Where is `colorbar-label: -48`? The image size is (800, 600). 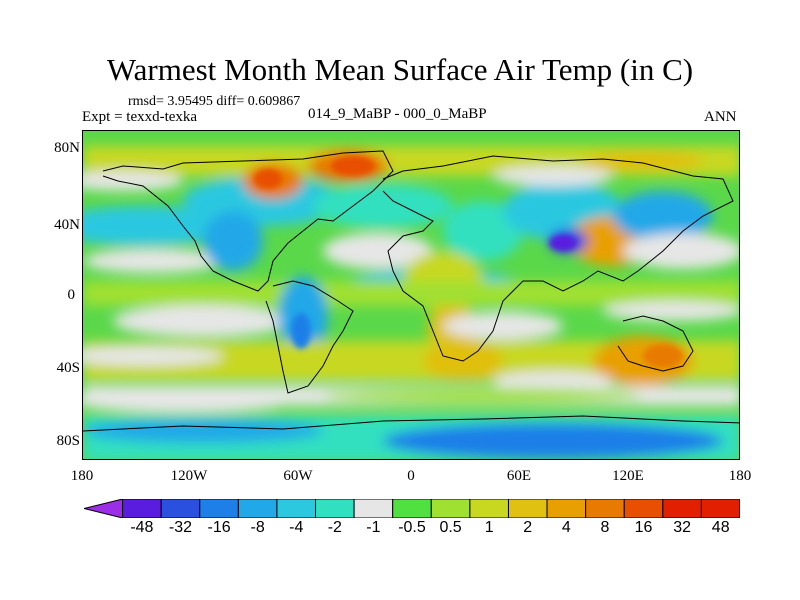 colorbar-label: -48 is located at coordinates (142, 527).